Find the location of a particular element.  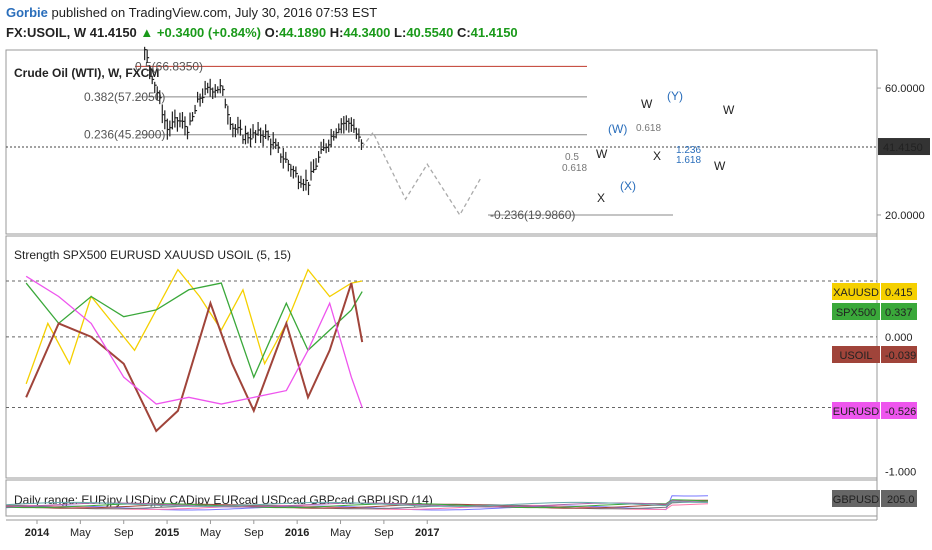

fib-small-label: 1.236 is located at coordinates (688, 150).